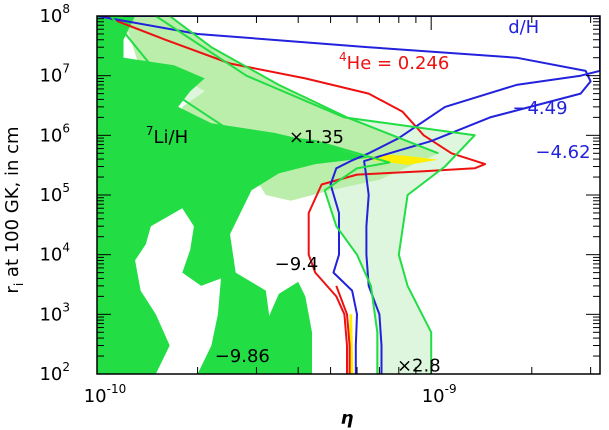 This screenshot has height=430, width=609. Describe the element at coordinates (167, 136) in the screenshot. I see `annotation-li-label: 7Li/H` at that location.